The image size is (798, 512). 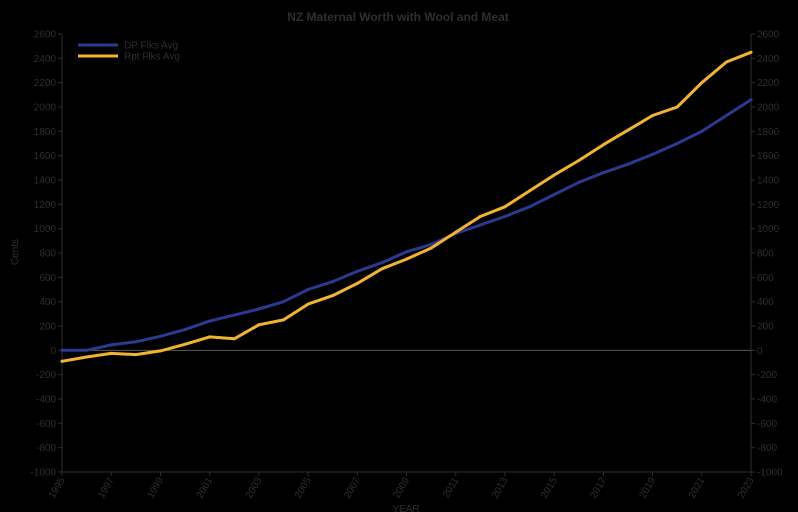 I want to click on x-tick-label: 2011, so click(x=451, y=487).